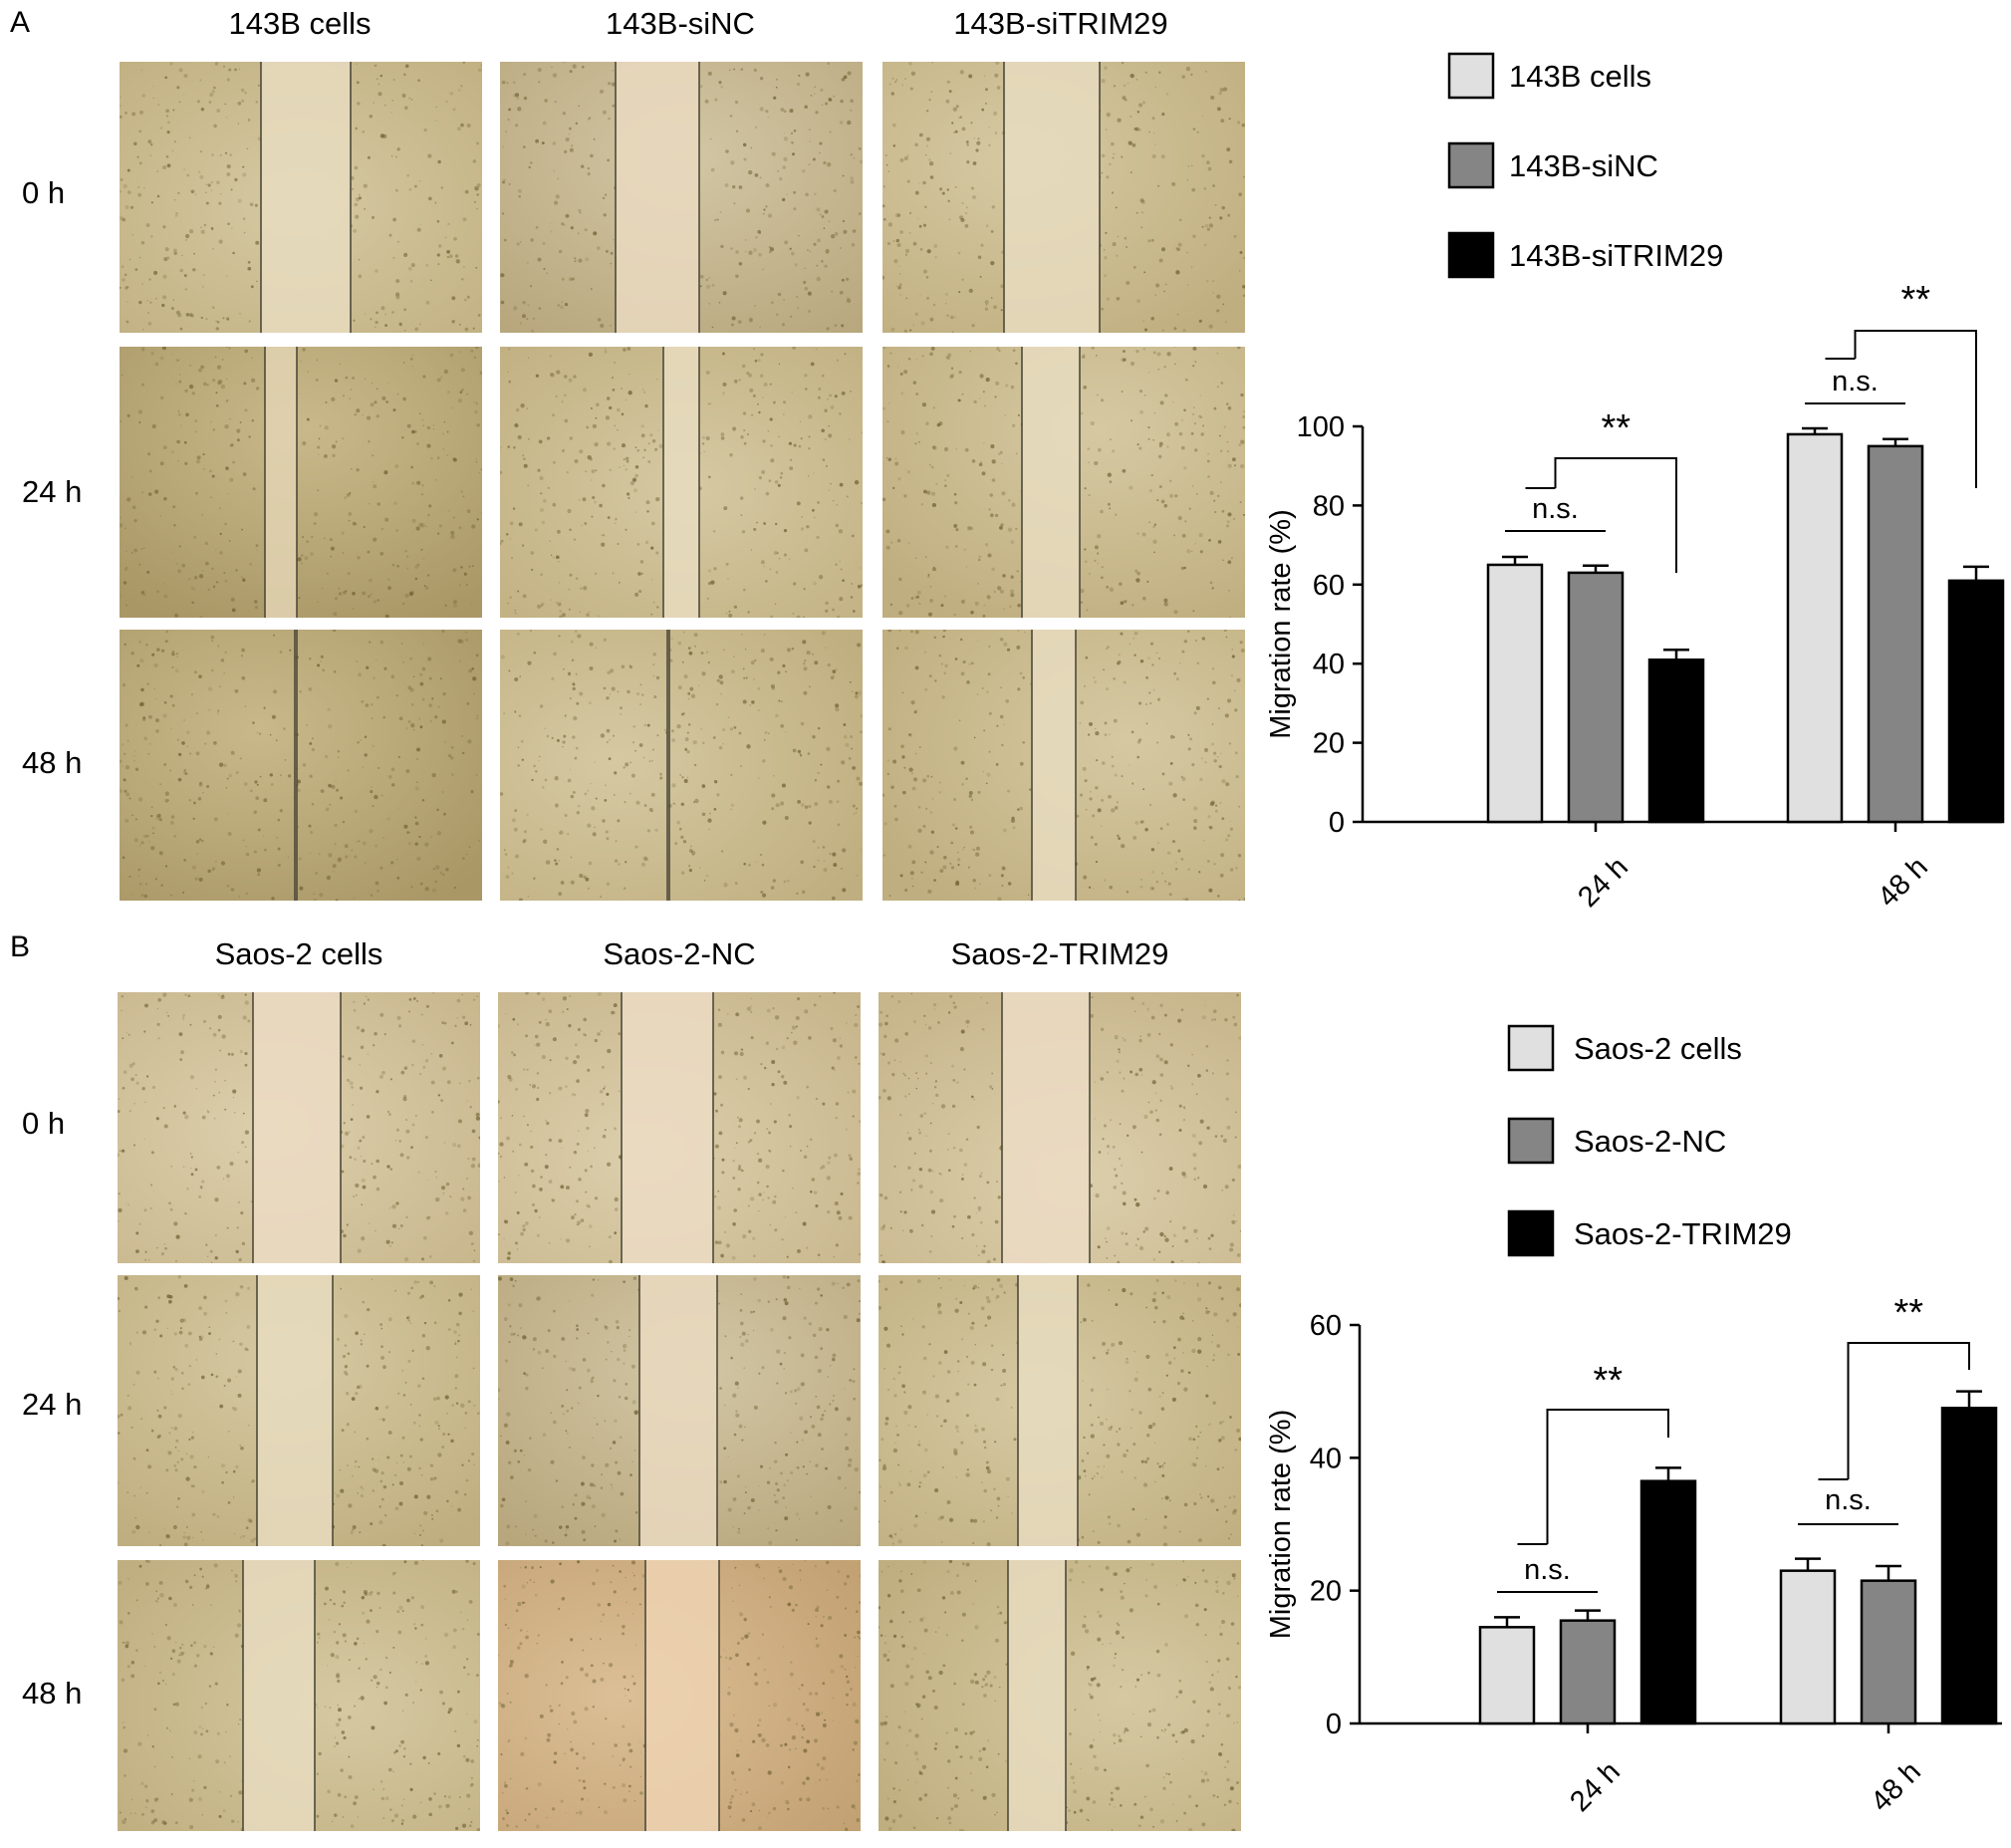 Image resolution: width=2011 pixels, height=1848 pixels. What do you see at coordinates (20, 947) in the screenshot?
I see `panel-b-letter: B` at bounding box center [20, 947].